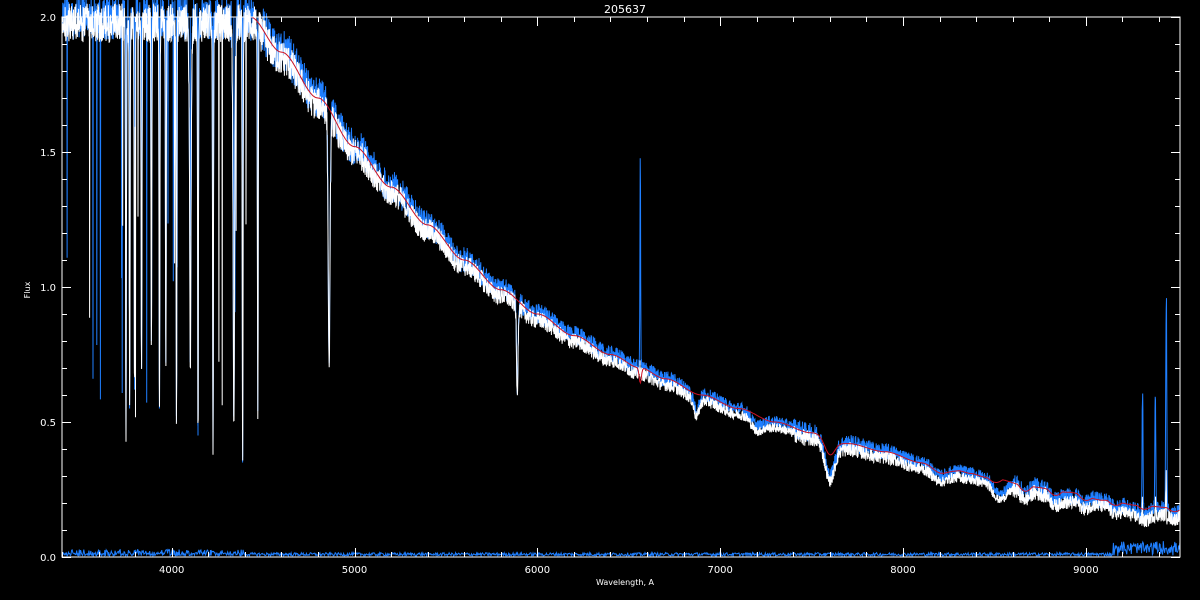 This screenshot has width=1200, height=600. What do you see at coordinates (621, 549) in the screenshot?
I see `series-error-array` at bounding box center [621, 549].